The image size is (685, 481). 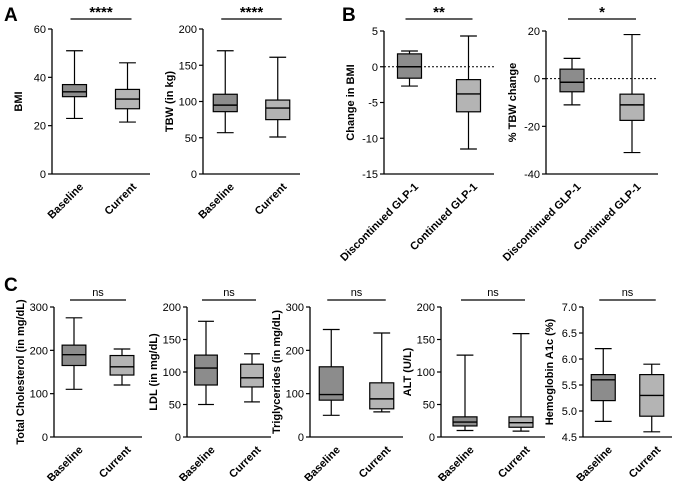 What do you see at coordinates (21, 372) in the screenshot?
I see `y-axis-title: Total Cholesterol (in mg/dL)` at bounding box center [21, 372].